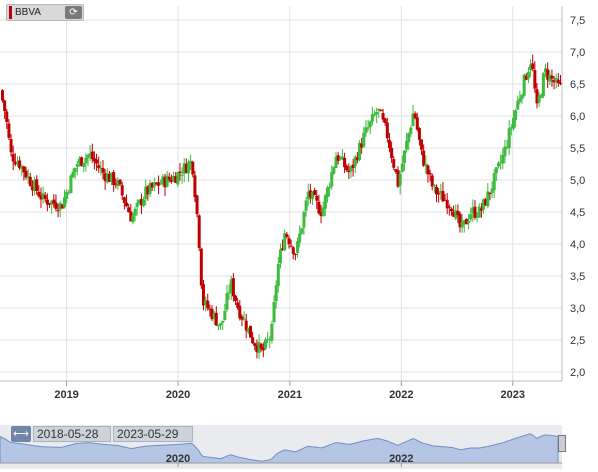 The height and width of the screenshot is (472, 598). What do you see at coordinates (562, 443) in the screenshot?
I see `range-end-handle` at bounding box center [562, 443].